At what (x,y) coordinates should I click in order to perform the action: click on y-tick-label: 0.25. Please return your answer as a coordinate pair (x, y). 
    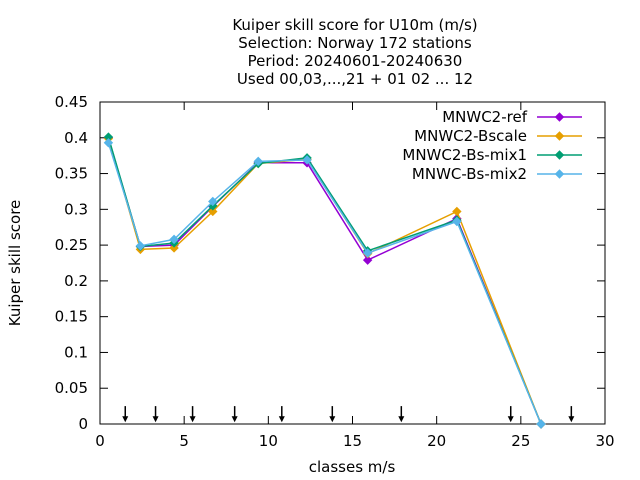
    Looking at the image, I should click on (71, 245).